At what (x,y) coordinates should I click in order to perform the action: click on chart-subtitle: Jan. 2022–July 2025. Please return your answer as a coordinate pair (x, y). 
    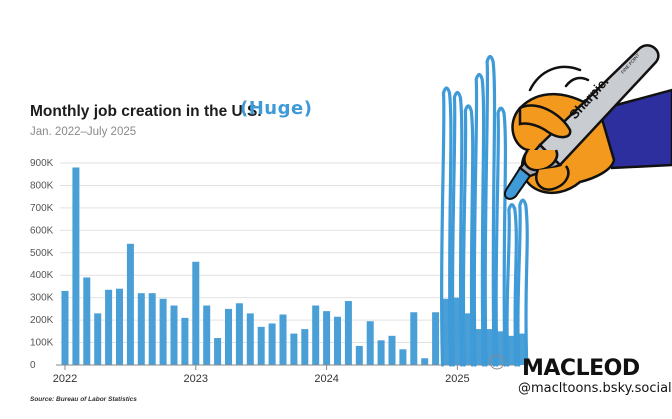
    Looking at the image, I should click on (83, 132).